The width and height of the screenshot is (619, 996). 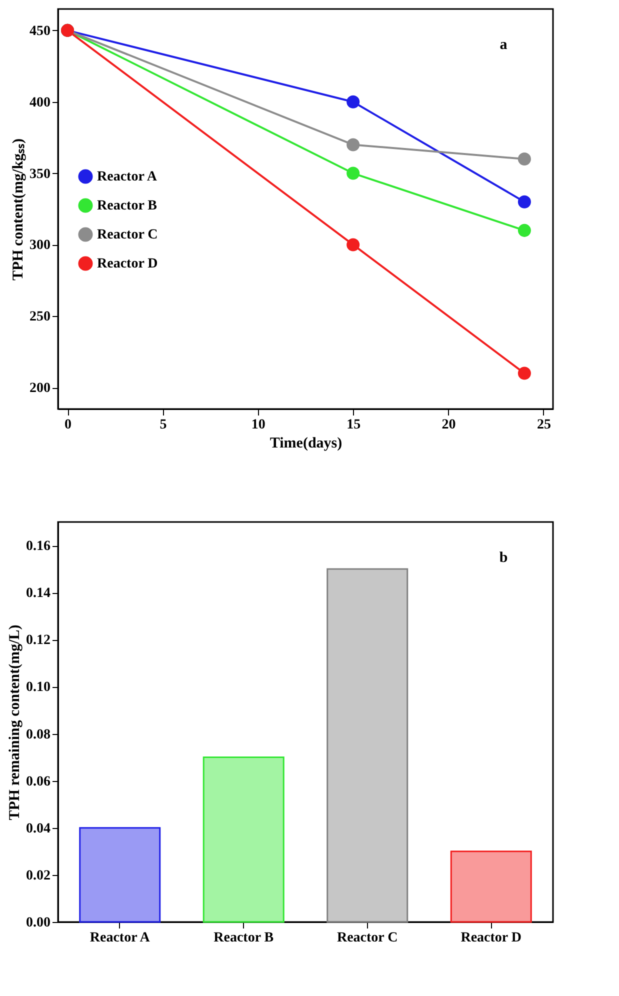 I want to click on y-tick-label: 200, so click(x=40, y=388).